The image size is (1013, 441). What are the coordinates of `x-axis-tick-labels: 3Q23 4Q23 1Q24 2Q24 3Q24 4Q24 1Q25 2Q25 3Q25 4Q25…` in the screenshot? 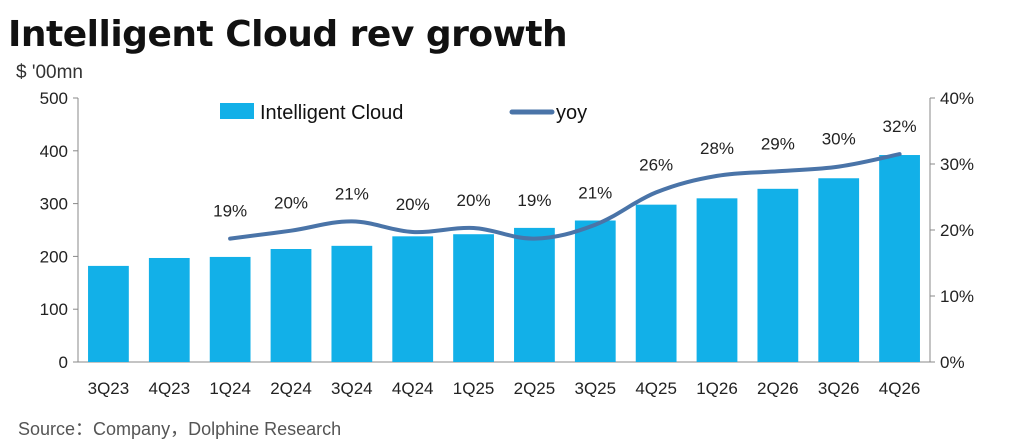 It's located at (504, 388).